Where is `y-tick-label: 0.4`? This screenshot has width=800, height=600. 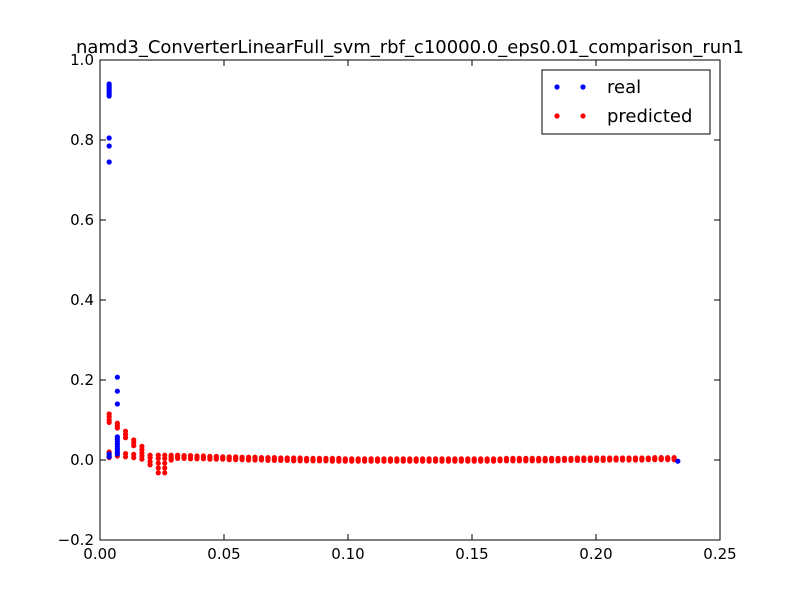 y-tick-label: 0.4 is located at coordinates (82, 300).